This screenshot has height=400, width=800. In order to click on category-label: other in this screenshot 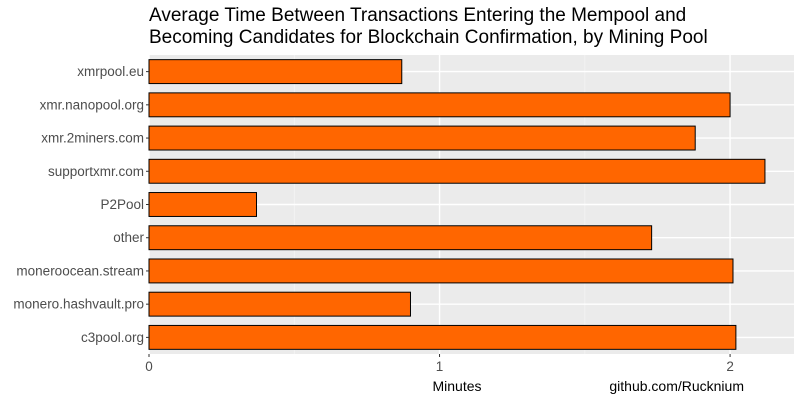, I will do `click(128, 237)`.